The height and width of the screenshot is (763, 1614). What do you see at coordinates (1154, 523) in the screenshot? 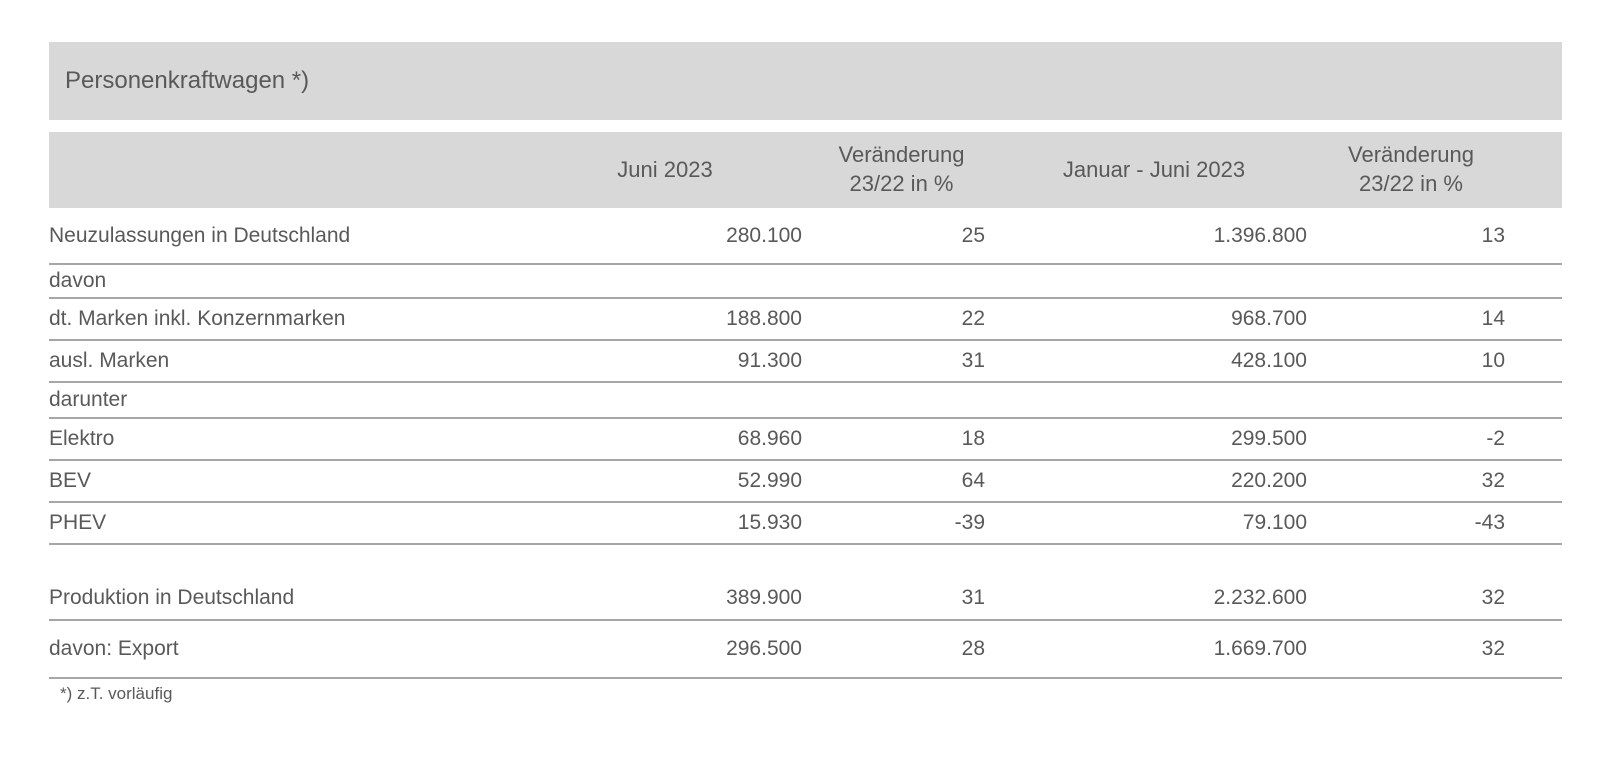
I see `value-cell: 79.100` at bounding box center [1154, 523].